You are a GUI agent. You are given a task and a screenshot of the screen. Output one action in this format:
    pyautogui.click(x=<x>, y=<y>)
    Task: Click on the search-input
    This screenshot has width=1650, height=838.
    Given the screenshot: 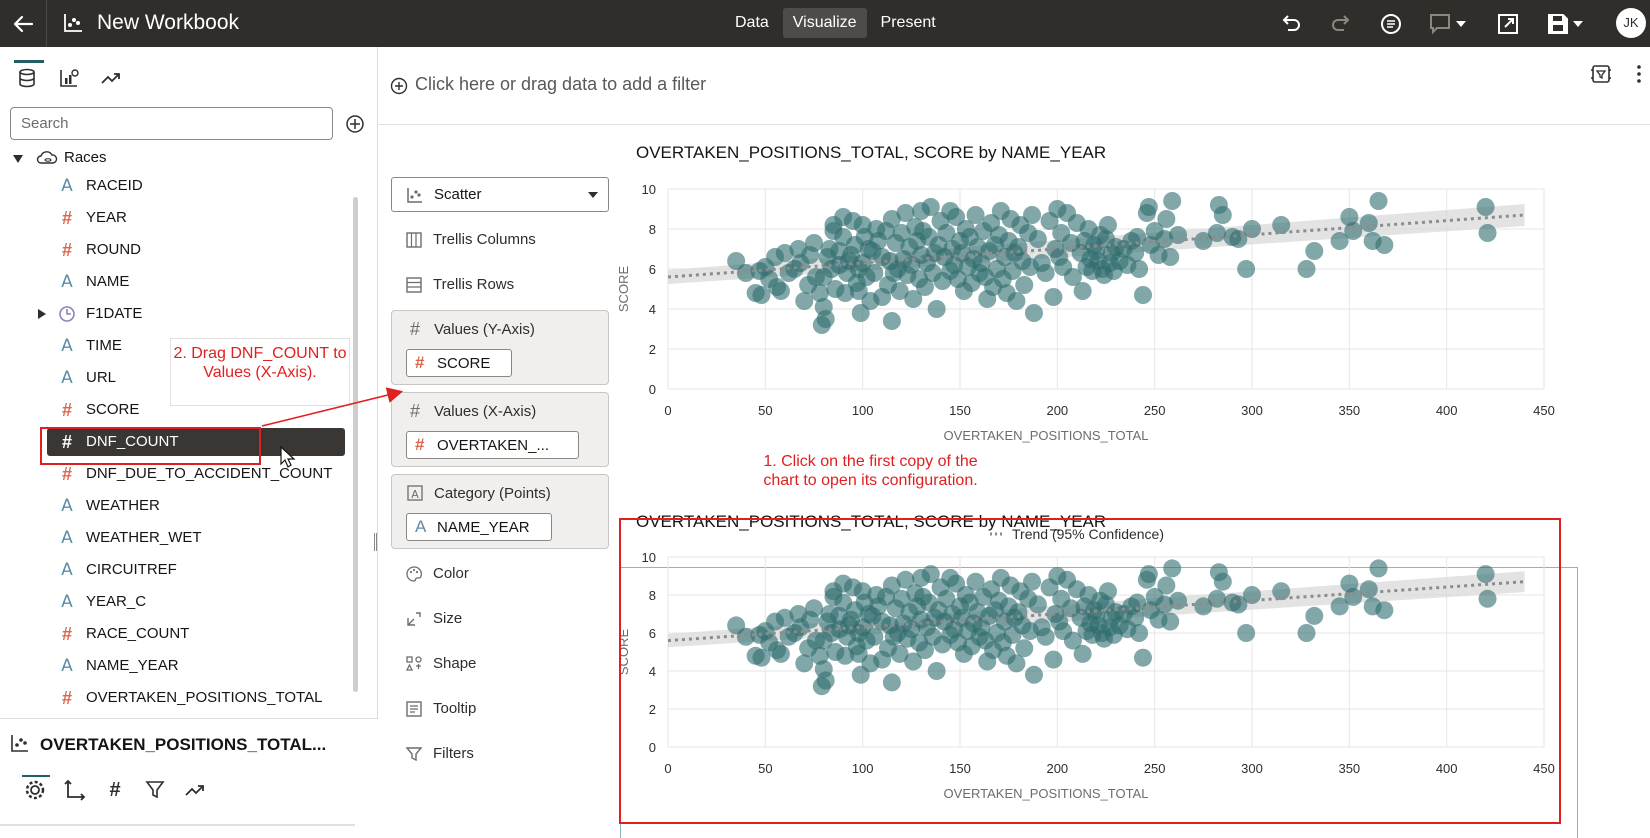 What is the action you would take?
    pyautogui.click(x=171, y=123)
    